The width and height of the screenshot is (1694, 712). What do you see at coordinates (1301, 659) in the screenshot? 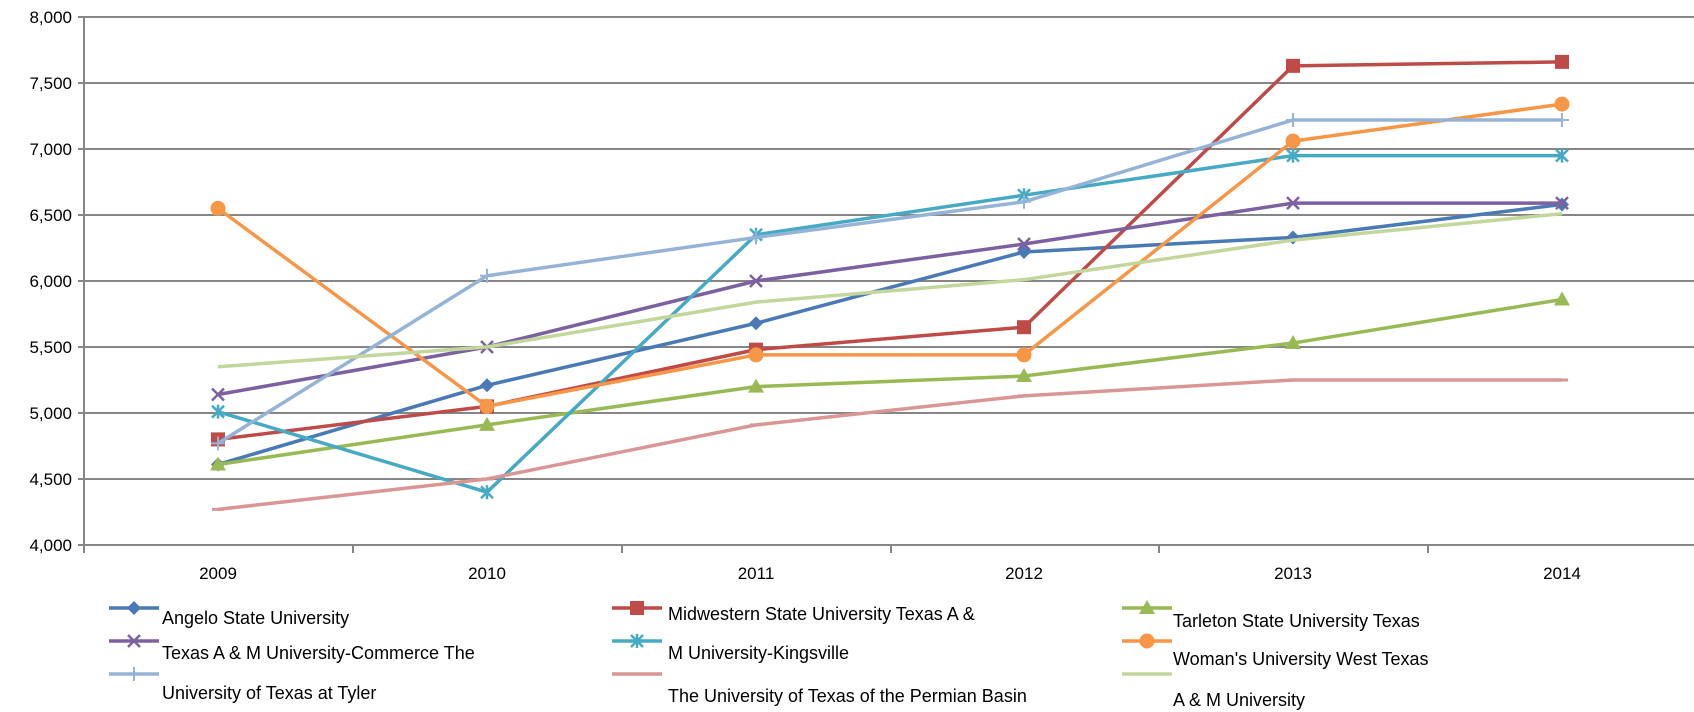
I see `legend-label: Woman's University West Texas` at bounding box center [1301, 659].